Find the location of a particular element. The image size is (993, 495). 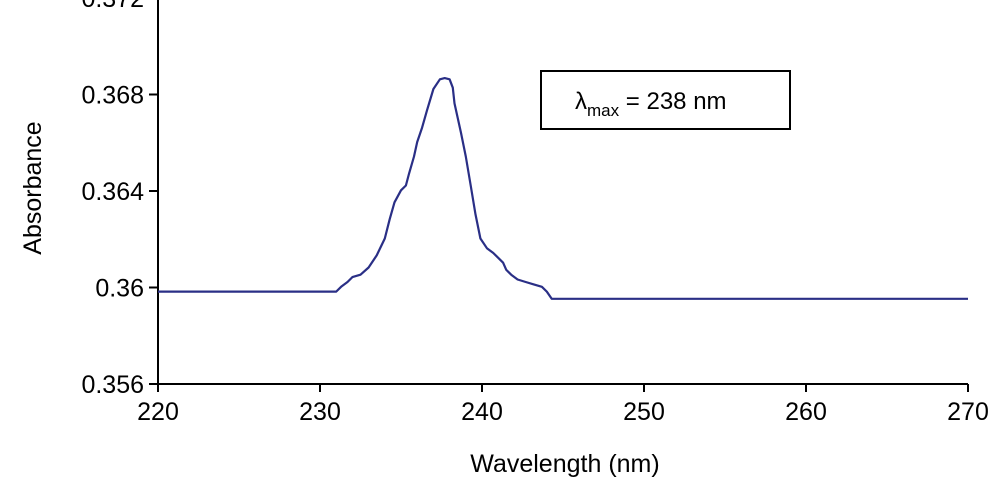

x-axis-title: Wavelength (nm) is located at coordinates (564, 464).